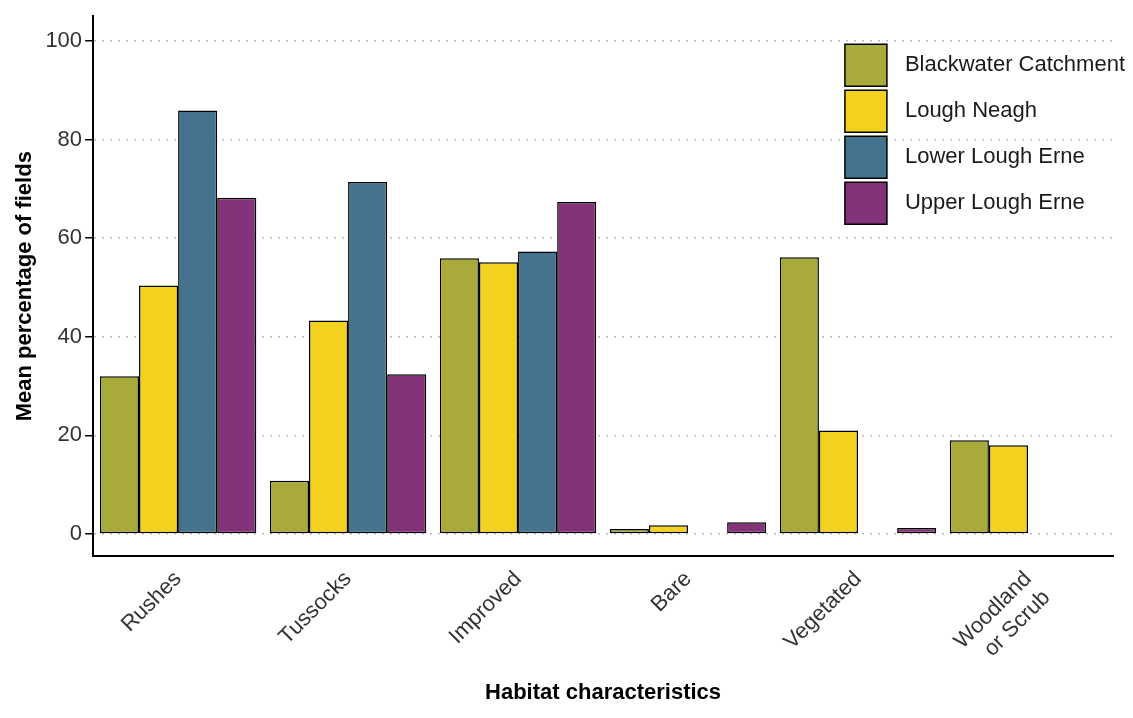 The height and width of the screenshot is (718, 1133). I want to click on y-tick-label: 40, so click(70, 335).